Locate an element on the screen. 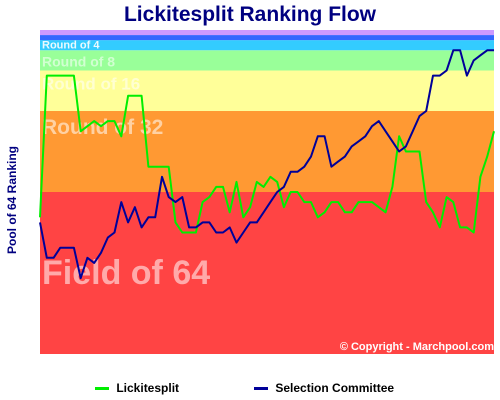  band-label-round-of-4: Round of 4 is located at coordinates (71, 45).